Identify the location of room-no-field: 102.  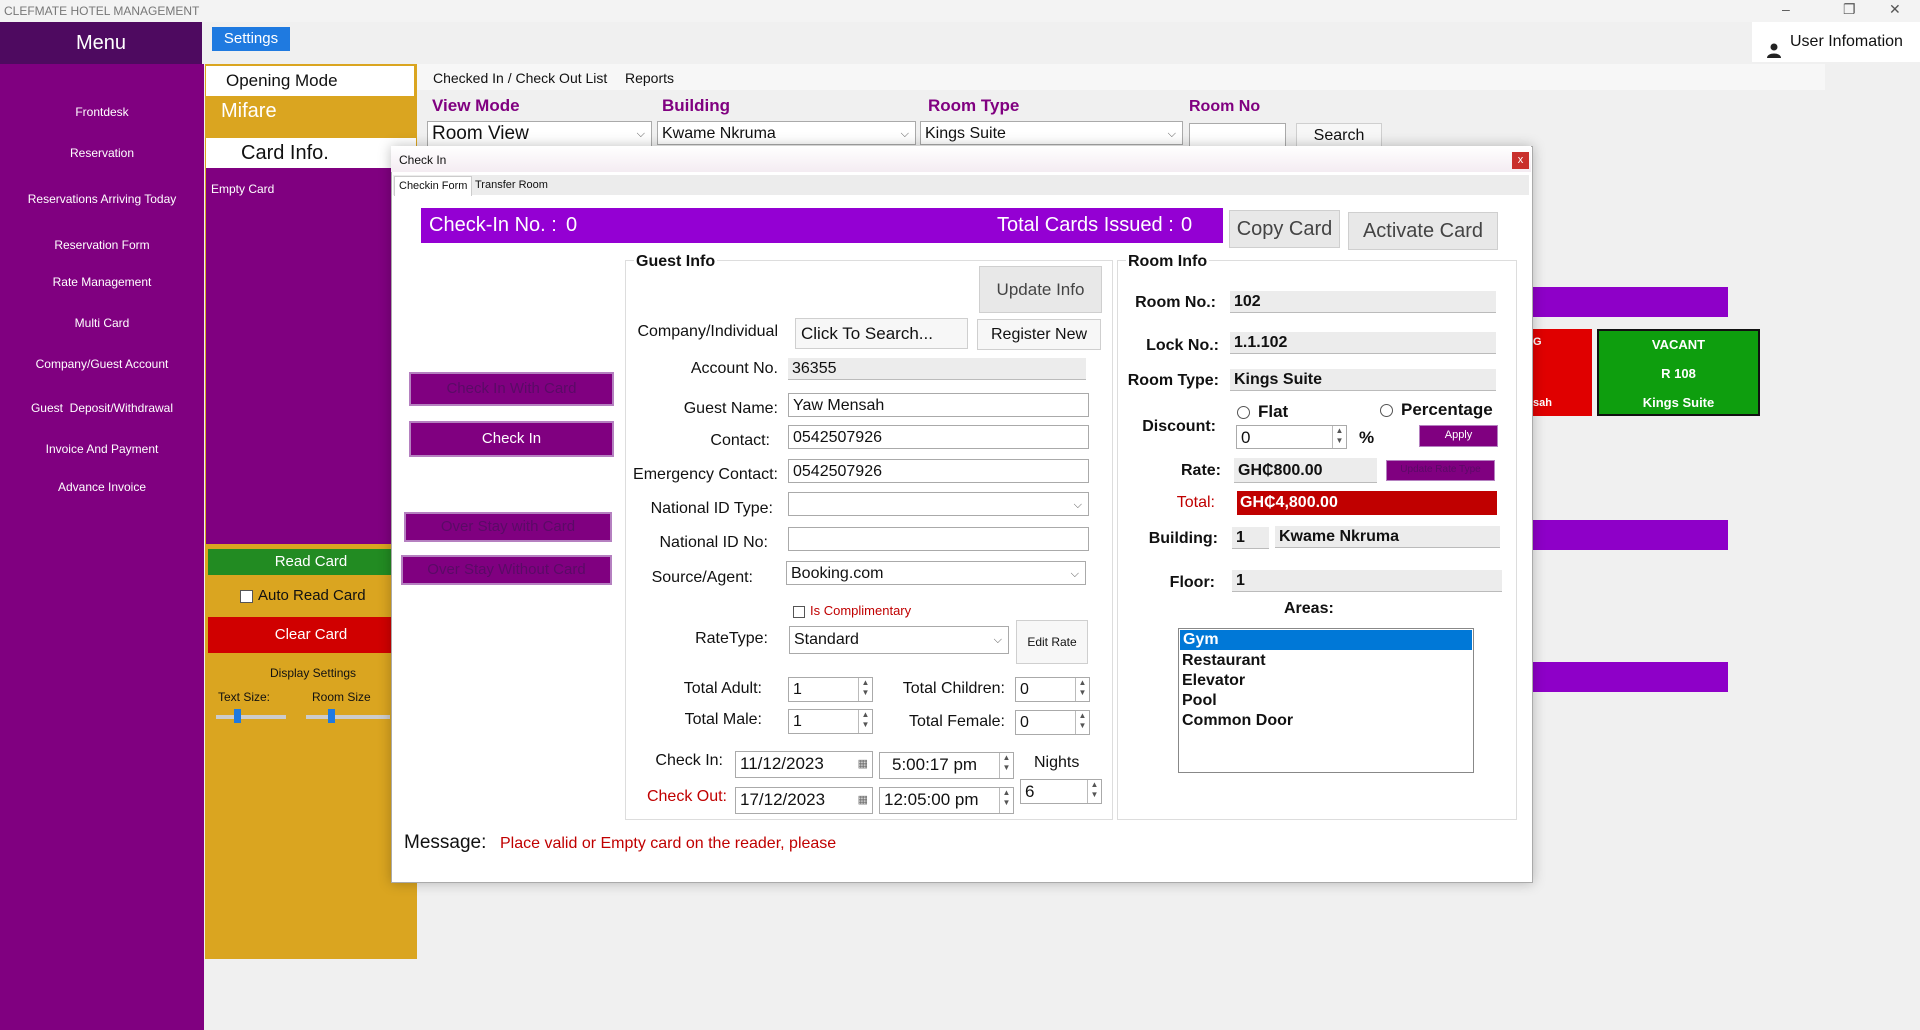
(1363, 302).